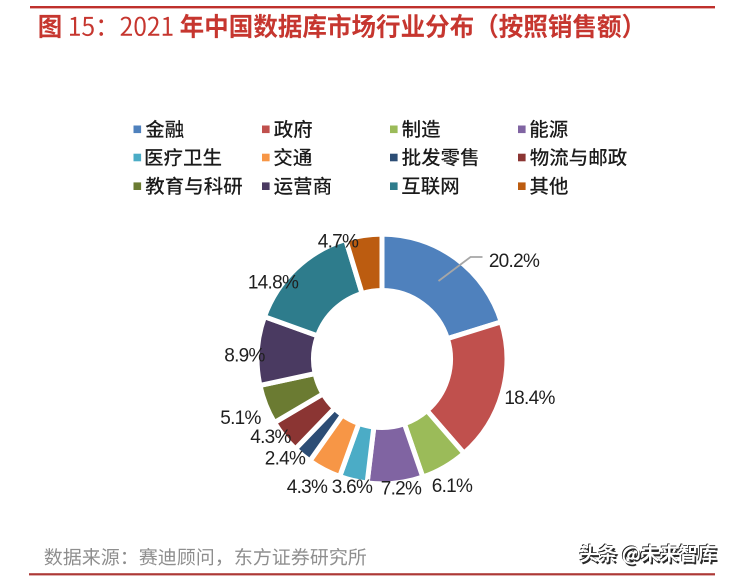 This screenshot has height=579, width=730. What do you see at coordinates (285, 459) in the screenshot?
I see `svg-text: 2.4%` at bounding box center [285, 459].